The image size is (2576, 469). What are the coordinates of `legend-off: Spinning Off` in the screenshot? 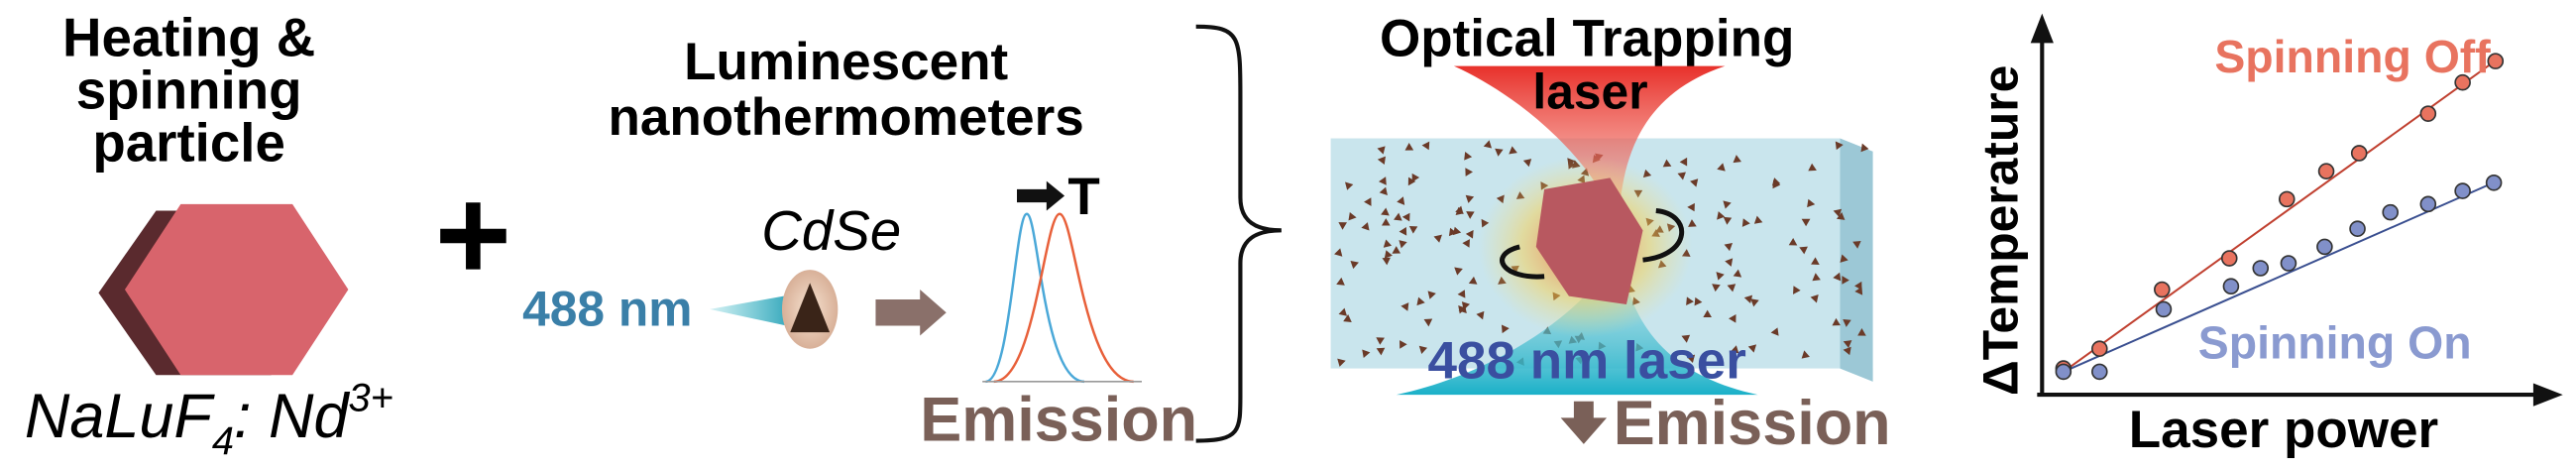 It's located at (2352, 56).